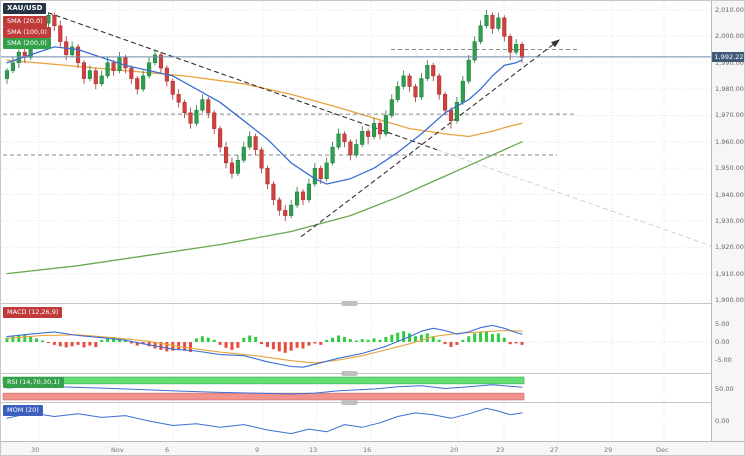 The image size is (745, 456). I want to click on price-tick-label: 1,980.00, so click(729, 89).